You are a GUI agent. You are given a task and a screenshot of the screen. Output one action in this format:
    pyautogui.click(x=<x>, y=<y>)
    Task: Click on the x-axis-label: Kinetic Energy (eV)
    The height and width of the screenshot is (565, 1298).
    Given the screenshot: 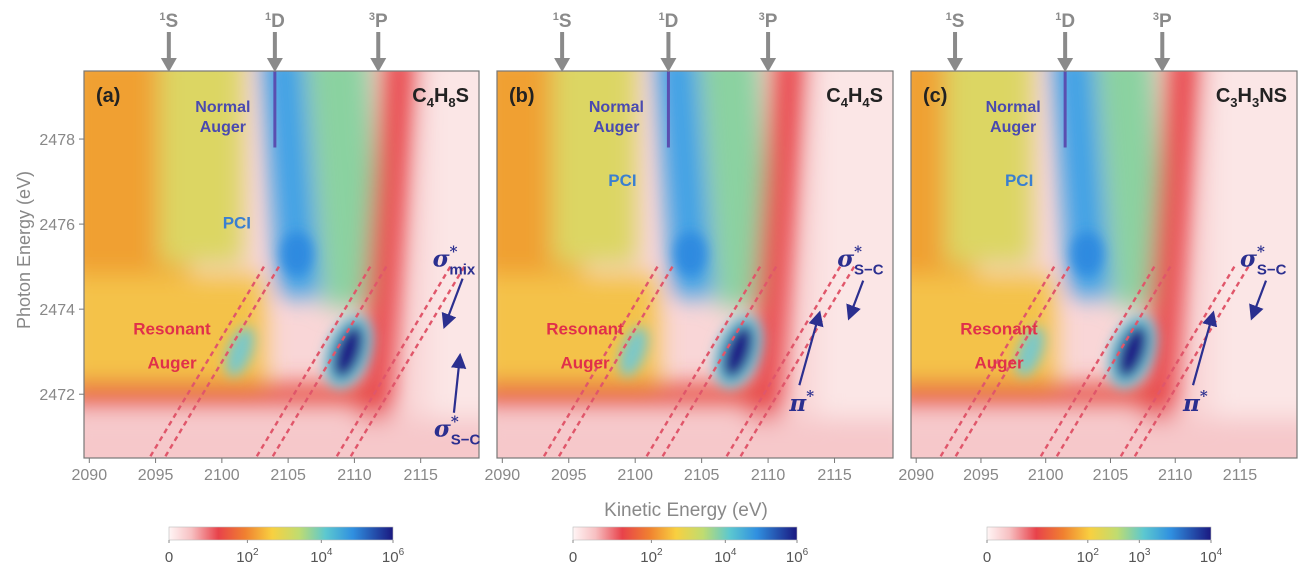 What is the action you would take?
    pyautogui.click(x=686, y=510)
    